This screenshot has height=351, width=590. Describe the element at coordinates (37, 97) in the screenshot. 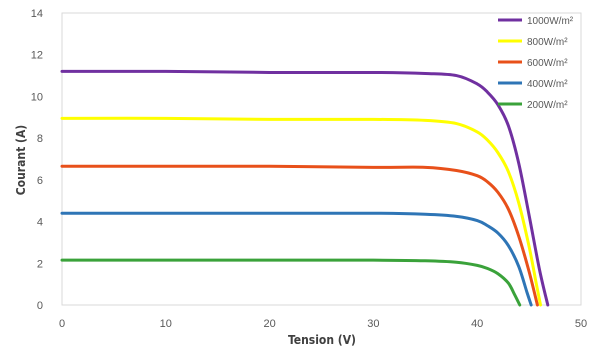

I see `y-tick-label: 10` at that location.